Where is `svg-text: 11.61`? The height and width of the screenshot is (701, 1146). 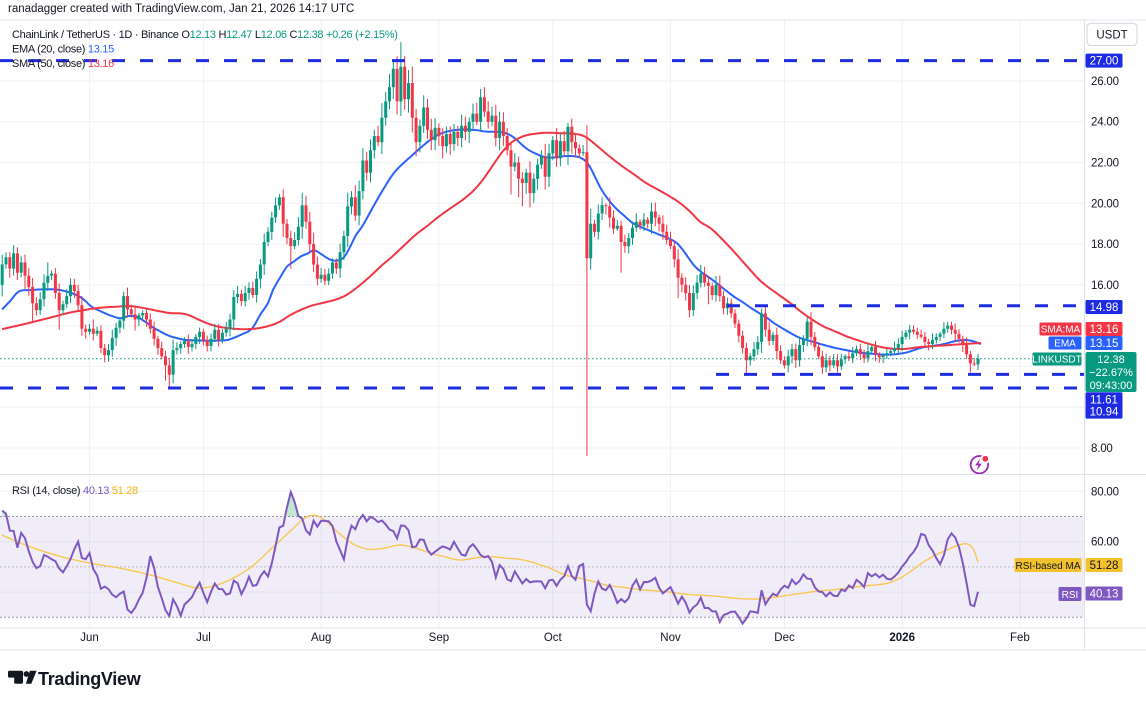 svg-text: 11.61 is located at coordinates (1104, 400).